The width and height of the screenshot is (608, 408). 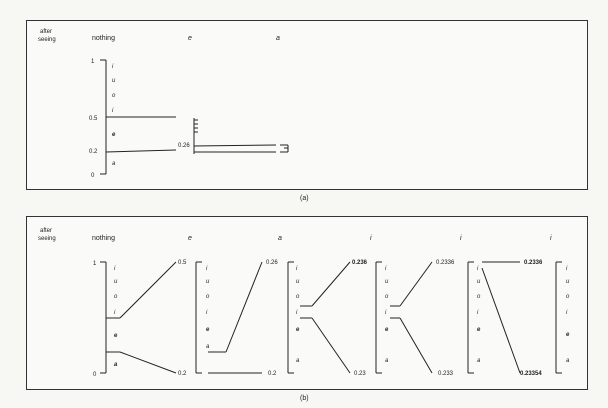 I want to click on letter-a-2: o, so click(x=114, y=96).